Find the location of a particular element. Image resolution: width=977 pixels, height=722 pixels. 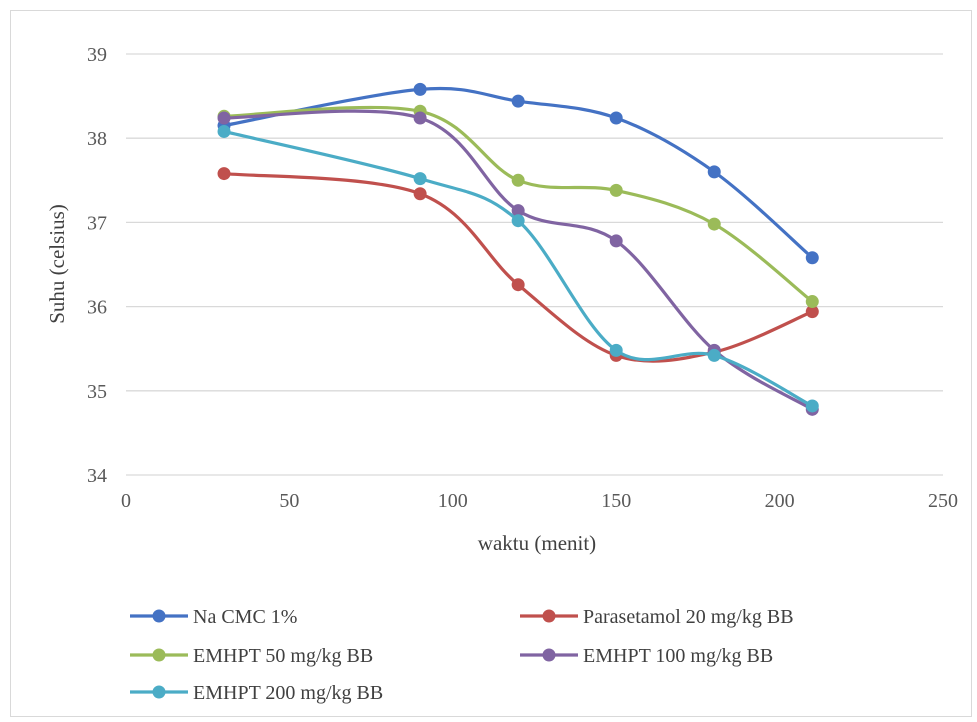

x-tick-label: 0 is located at coordinates (126, 501).